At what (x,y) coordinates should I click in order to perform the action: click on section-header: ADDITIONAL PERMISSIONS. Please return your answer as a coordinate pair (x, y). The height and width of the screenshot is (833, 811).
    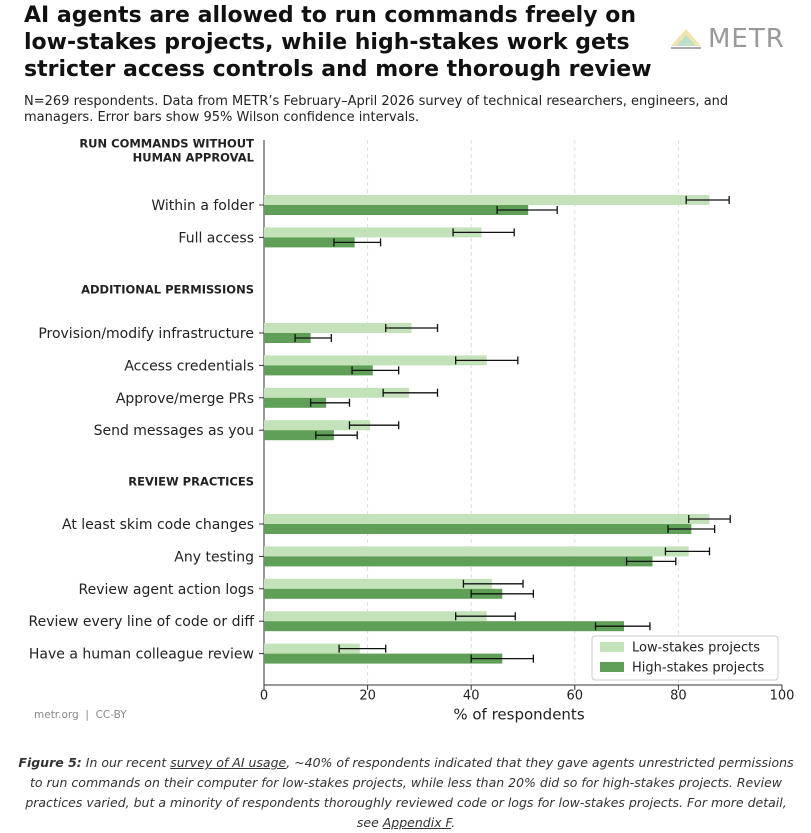
    Looking at the image, I should click on (167, 290).